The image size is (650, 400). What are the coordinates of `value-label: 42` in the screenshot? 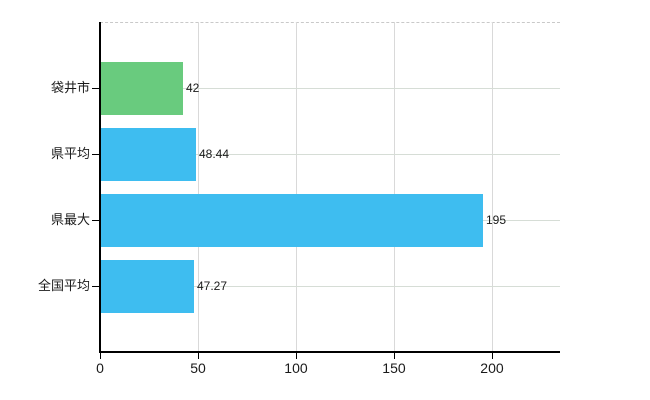 It's located at (193, 88).